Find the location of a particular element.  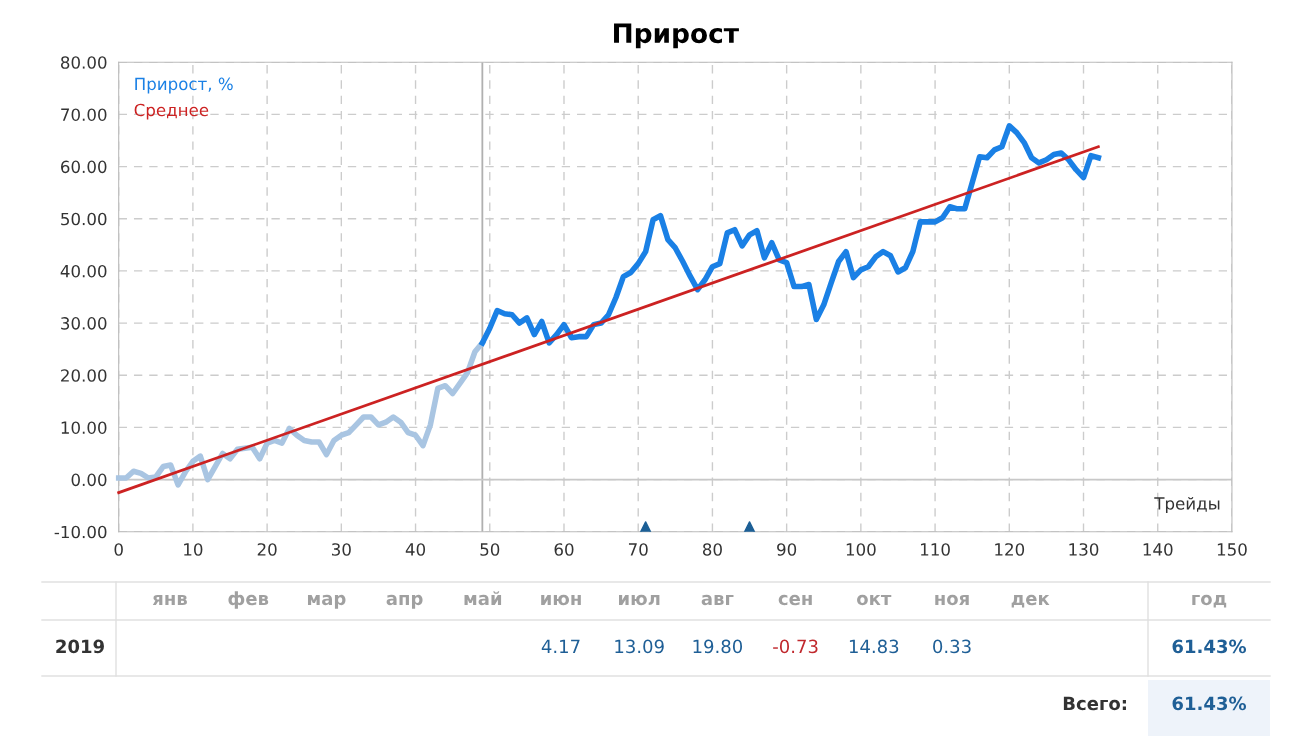

y-tick-label: 0.00 is located at coordinates (89, 480).